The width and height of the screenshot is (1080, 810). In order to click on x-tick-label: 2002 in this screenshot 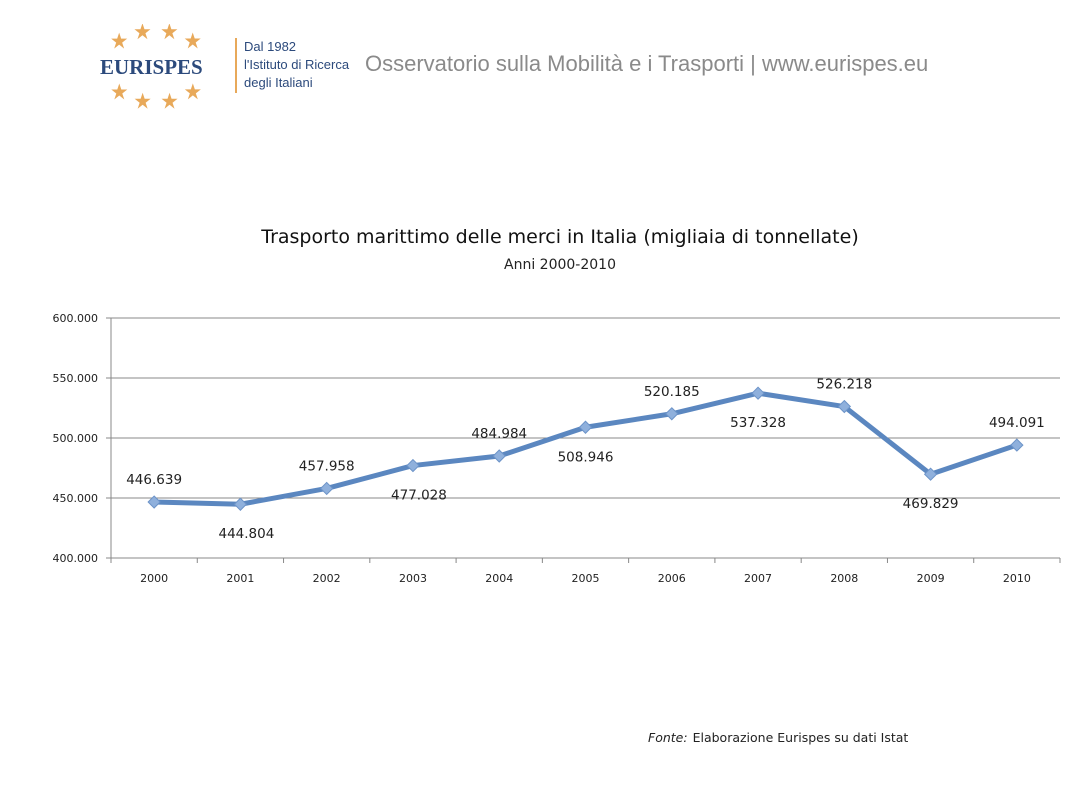, I will do `click(327, 578)`.